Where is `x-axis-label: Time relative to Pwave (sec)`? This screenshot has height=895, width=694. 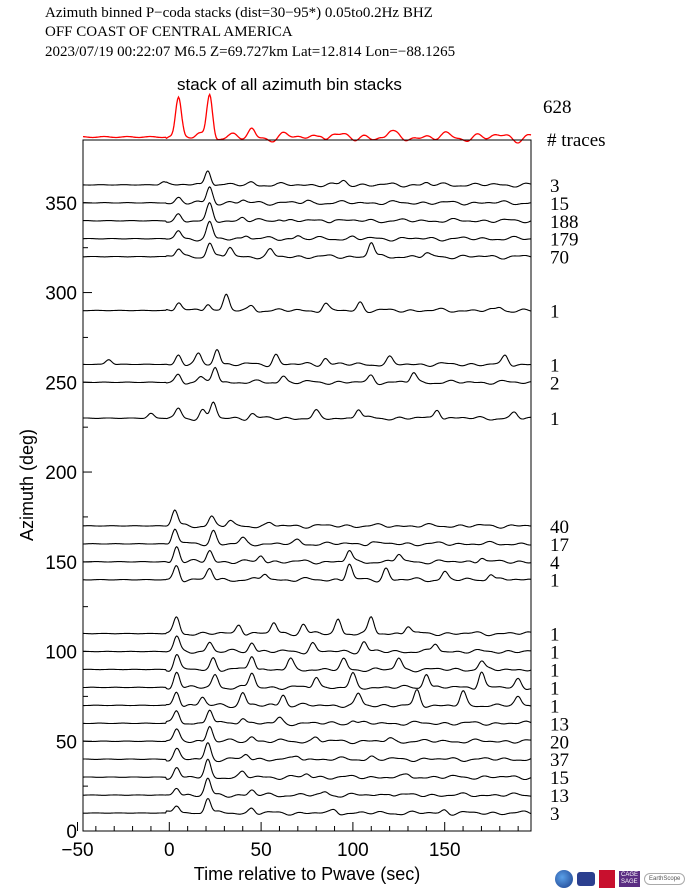 x-axis-label: Time relative to Pwave (sec) is located at coordinates (307, 874).